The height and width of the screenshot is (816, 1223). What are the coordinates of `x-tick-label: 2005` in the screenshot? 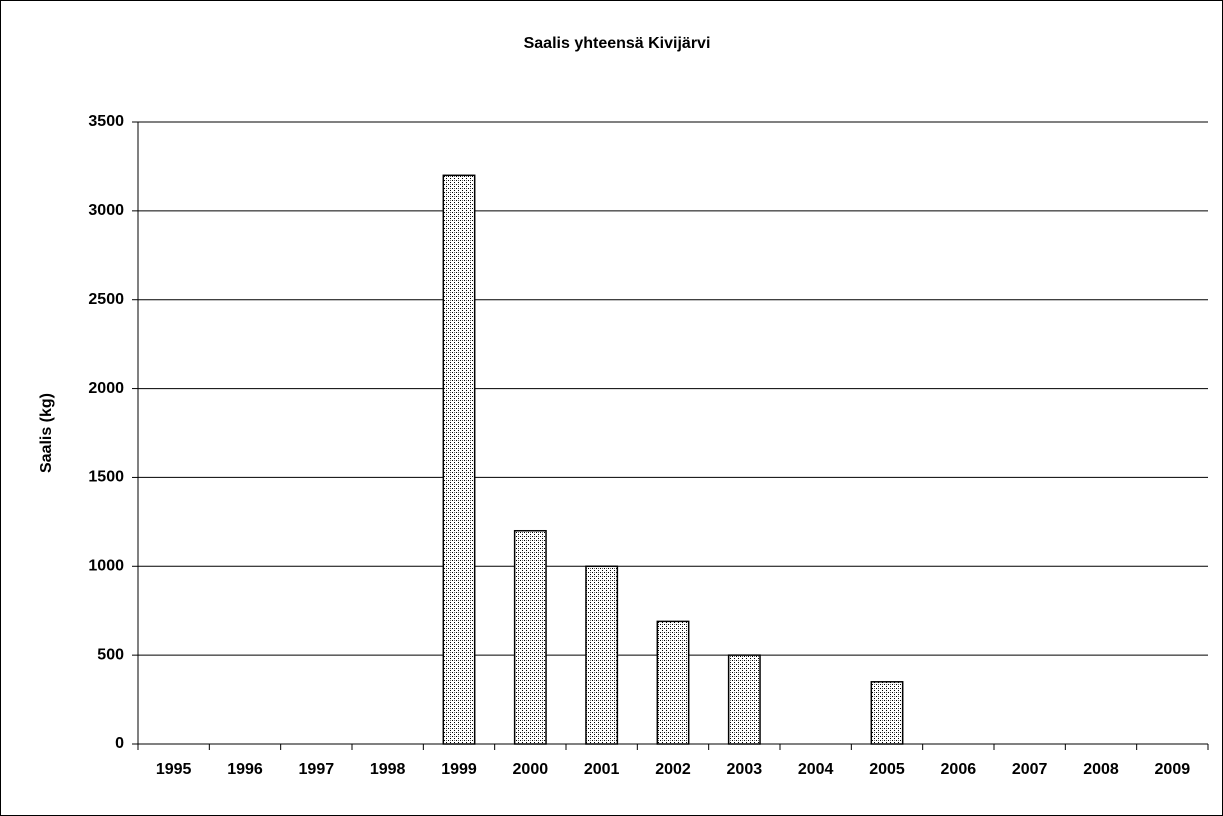 It's located at (887, 769).